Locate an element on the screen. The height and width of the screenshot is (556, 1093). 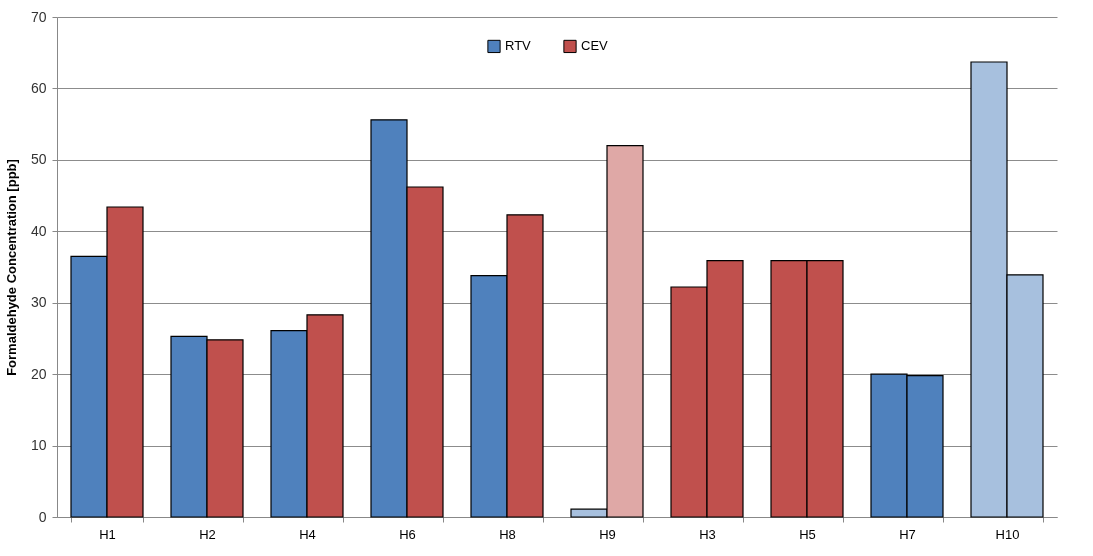
y-tick-label: 40 is located at coordinates (38, 230).